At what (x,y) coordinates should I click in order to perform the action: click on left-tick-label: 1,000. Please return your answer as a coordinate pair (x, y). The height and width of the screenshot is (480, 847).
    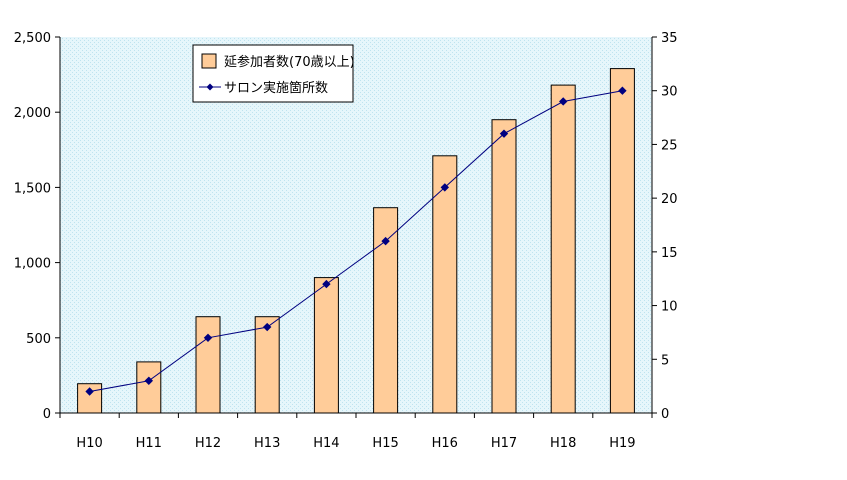
    Looking at the image, I should click on (32, 264).